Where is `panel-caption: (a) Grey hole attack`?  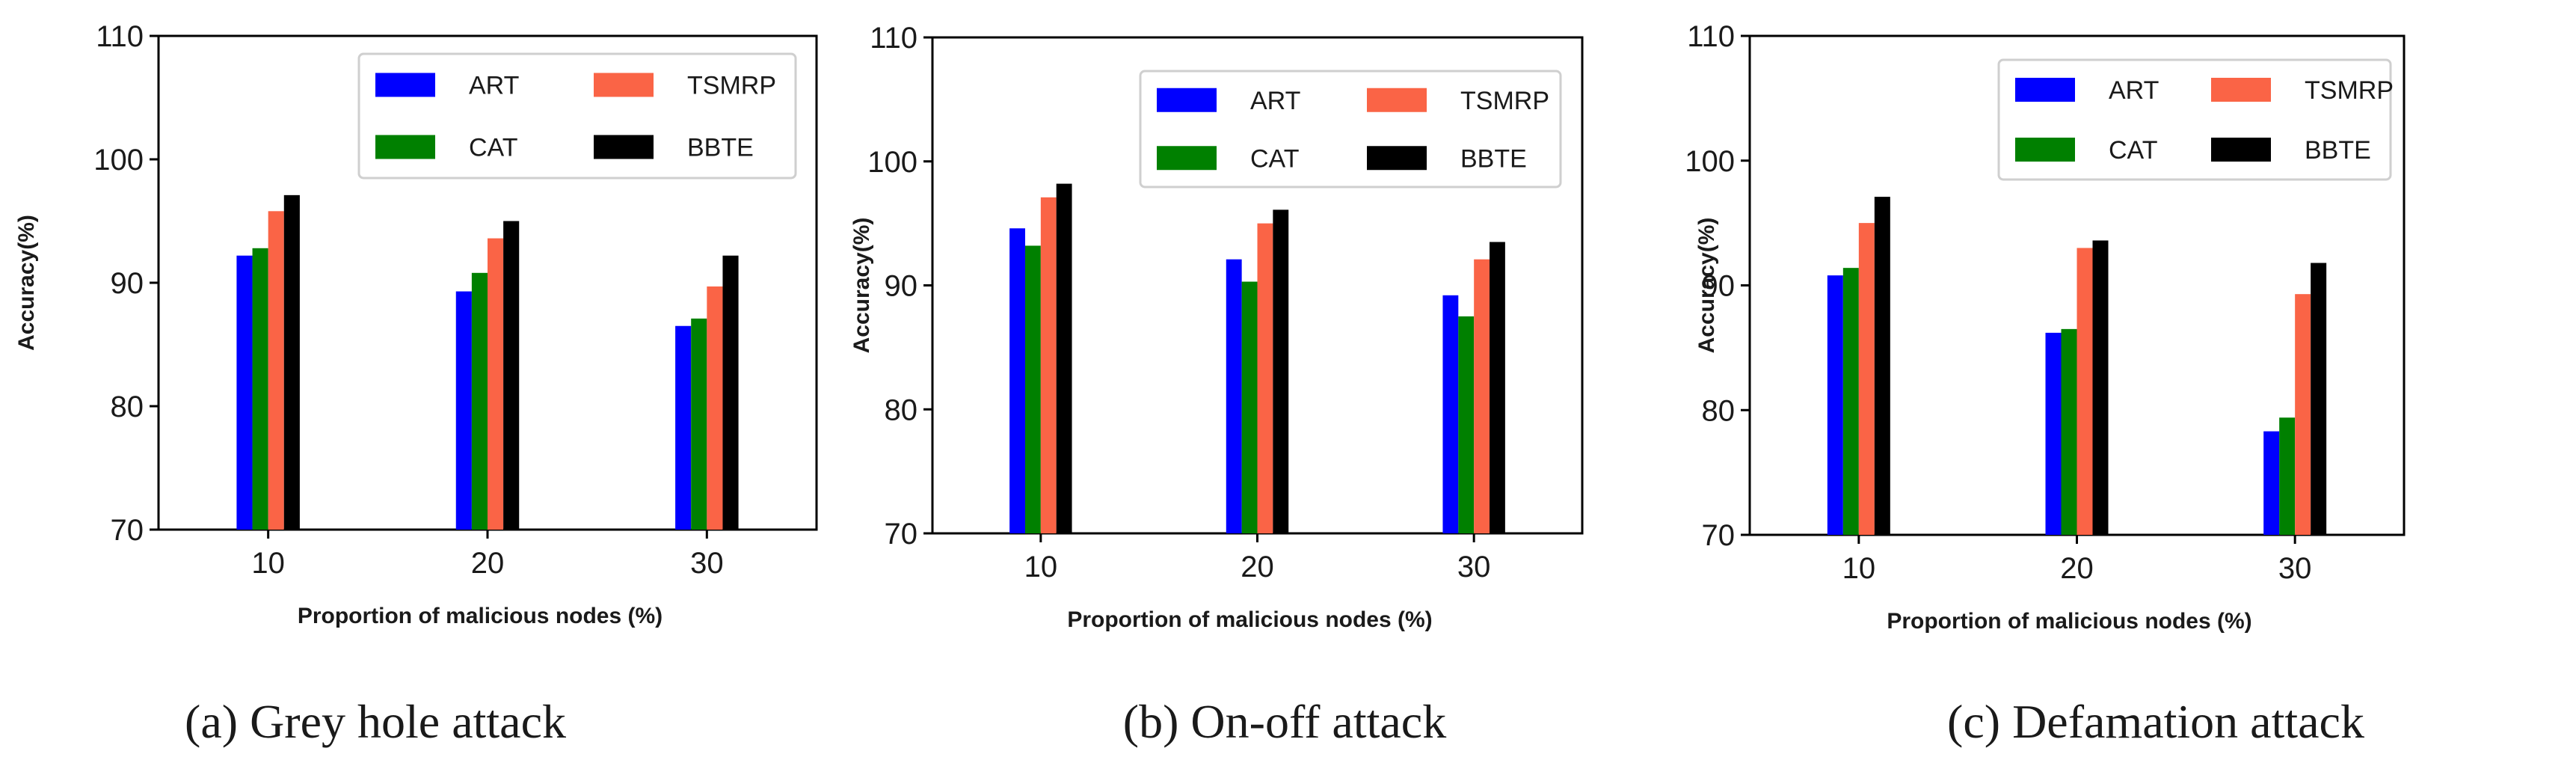
panel-caption: (a) Grey hole attack is located at coordinates (375, 721).